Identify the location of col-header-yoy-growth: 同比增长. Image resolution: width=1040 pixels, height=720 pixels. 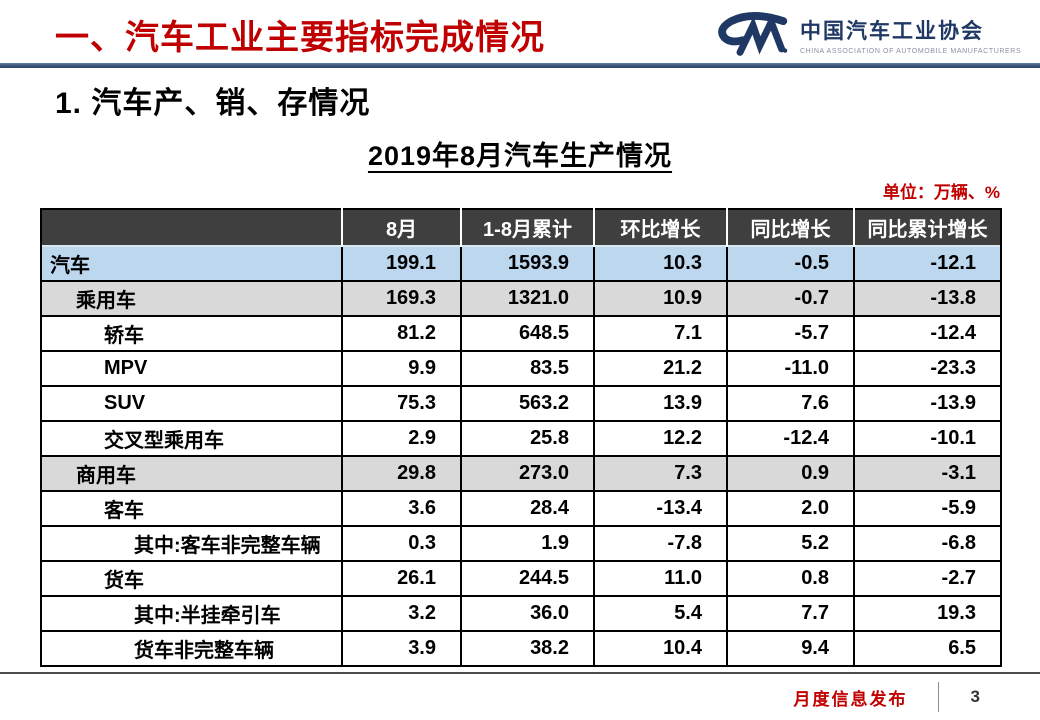
(790, 227).